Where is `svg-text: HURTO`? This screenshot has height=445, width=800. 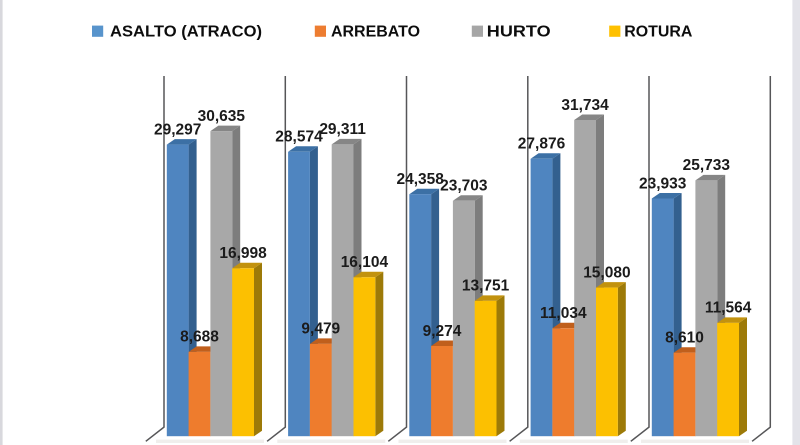
svg-text: HURTO is located at coordinates (519, 31).